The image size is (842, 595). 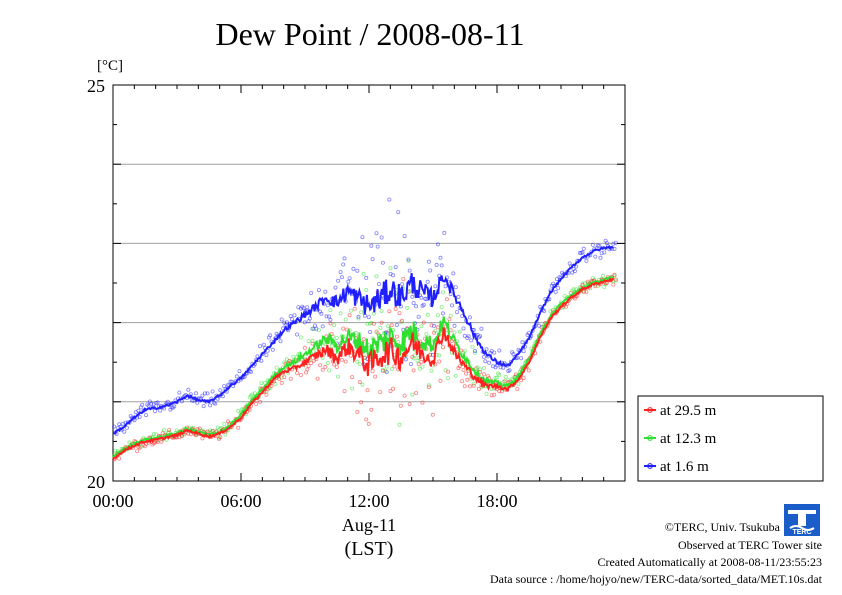 What do you see at coordinates (650, 438) in the screenshot?
I see `legend-marker-12-3m` at bounding box center [650, 438].